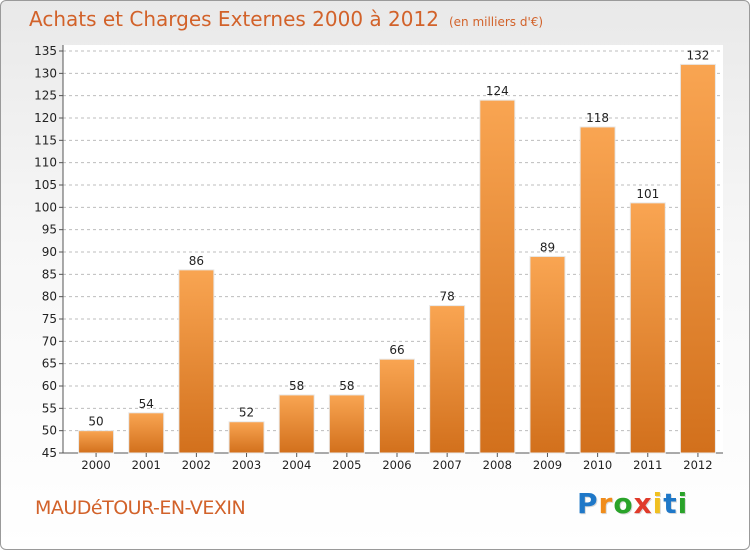 This screenshot has width=750, height=550. What do you see at coordinates (447, 465) in the screenshot?
I see `x-tick-label: 2007` at bounding box center [447, 465].